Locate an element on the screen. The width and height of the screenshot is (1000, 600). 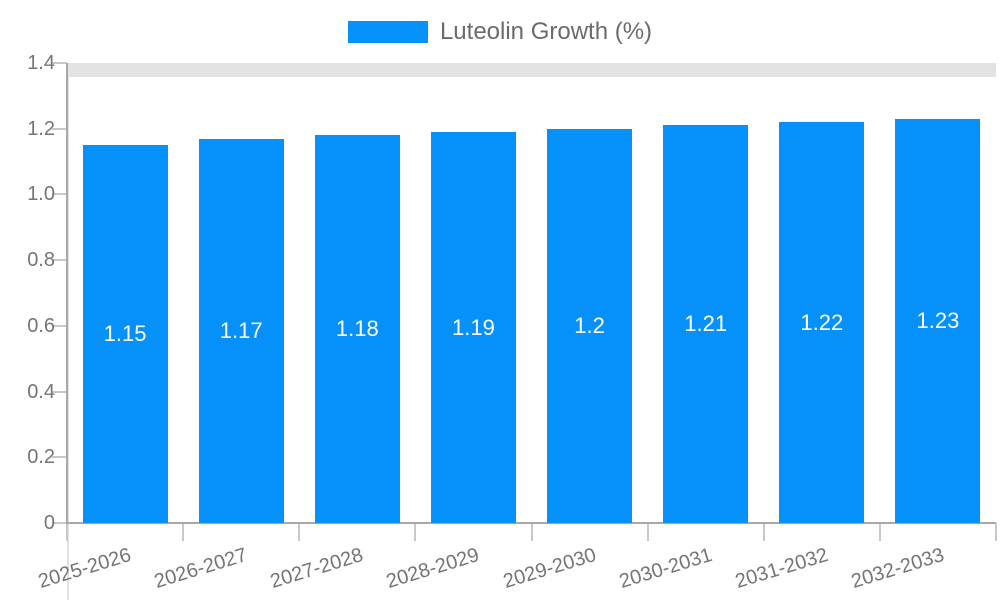
y-axis-tick-label: 0 is located at coordinates (49, 523).